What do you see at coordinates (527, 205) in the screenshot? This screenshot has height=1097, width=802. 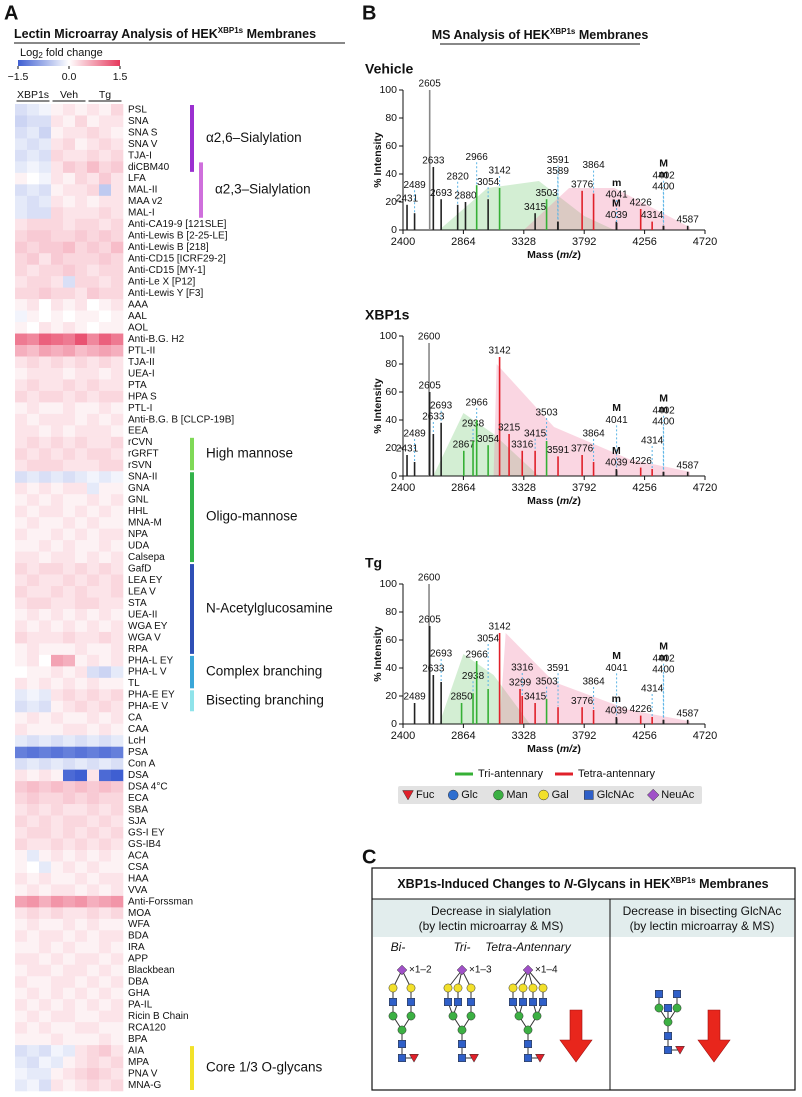 I see `trend-shade` at bounding box center [527, 205].